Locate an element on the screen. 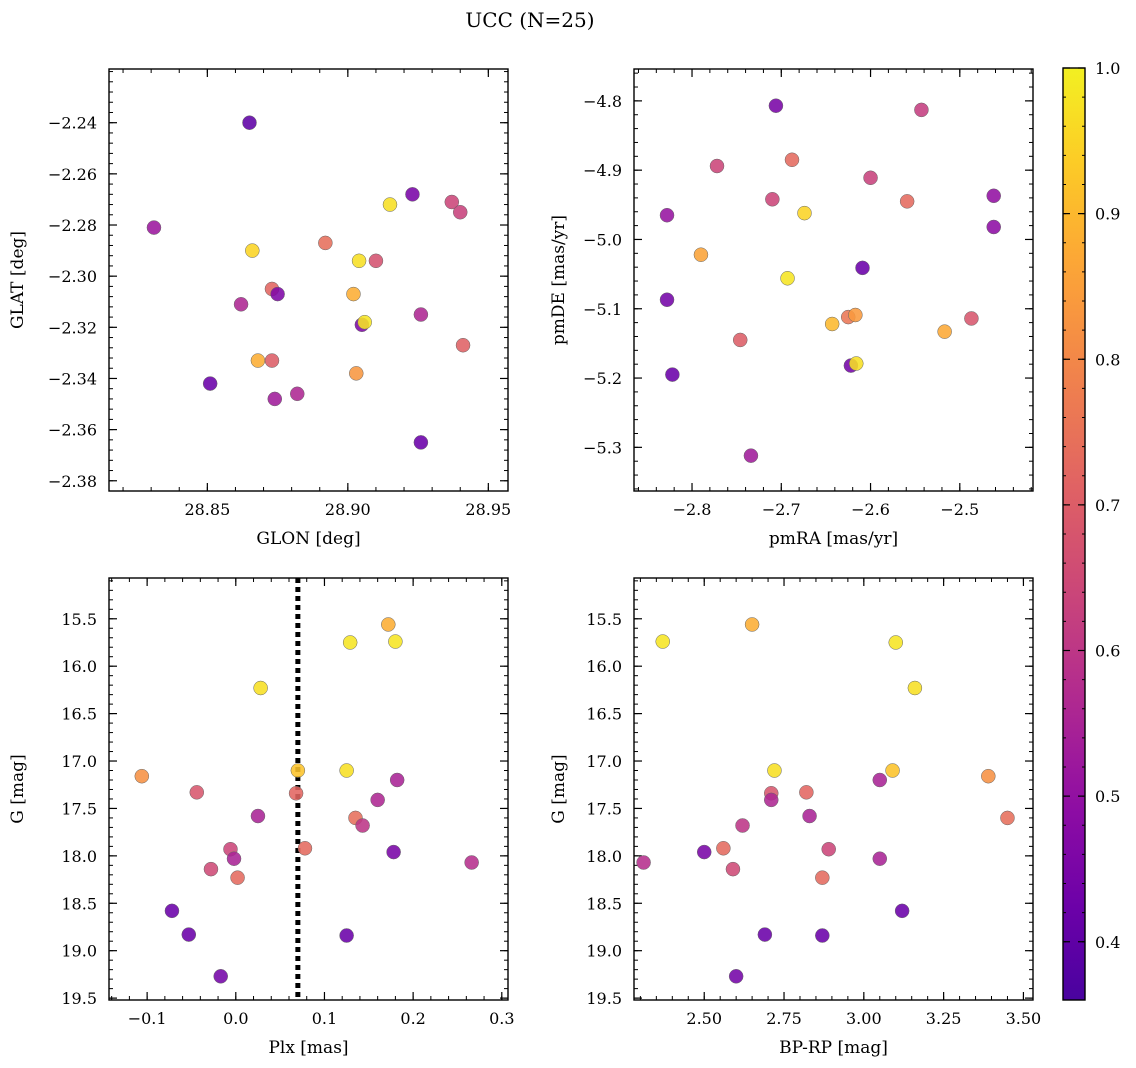 Image resolution: width=1136 pixels, height=1068 pixels. colorbar-frame is located at coordinates (1074, 534).